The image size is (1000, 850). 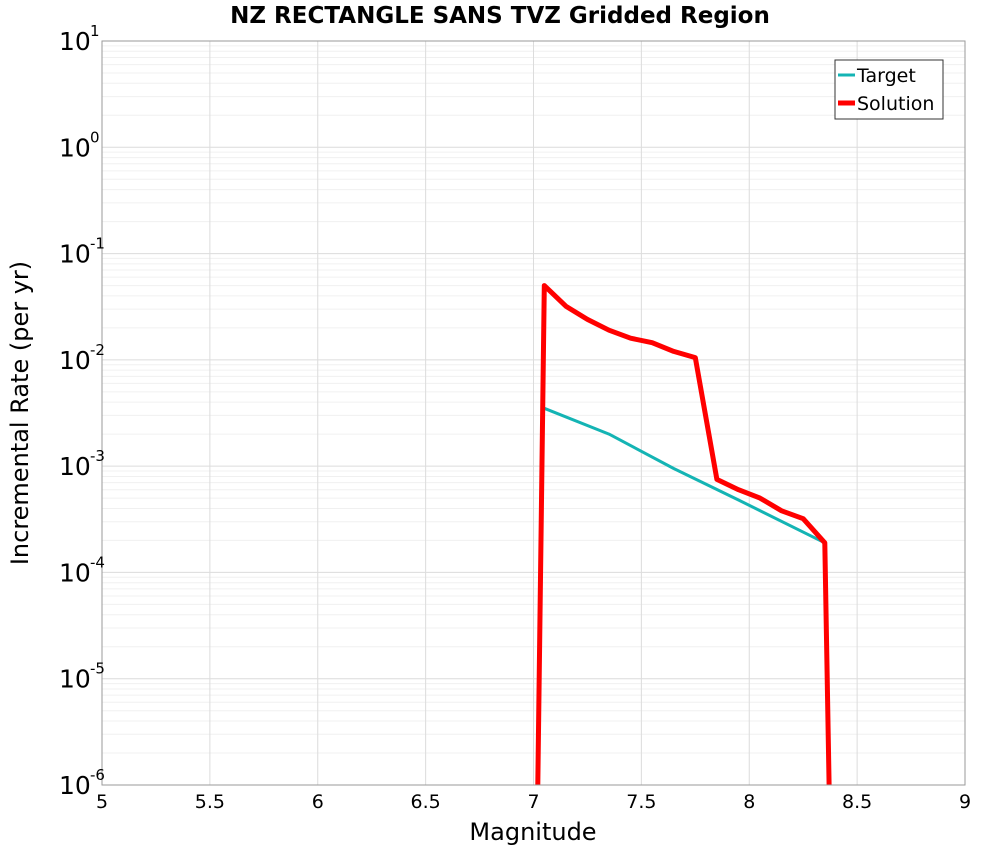 I want to click on x-axis-label: Magnitude, so click(x=532, y=832).